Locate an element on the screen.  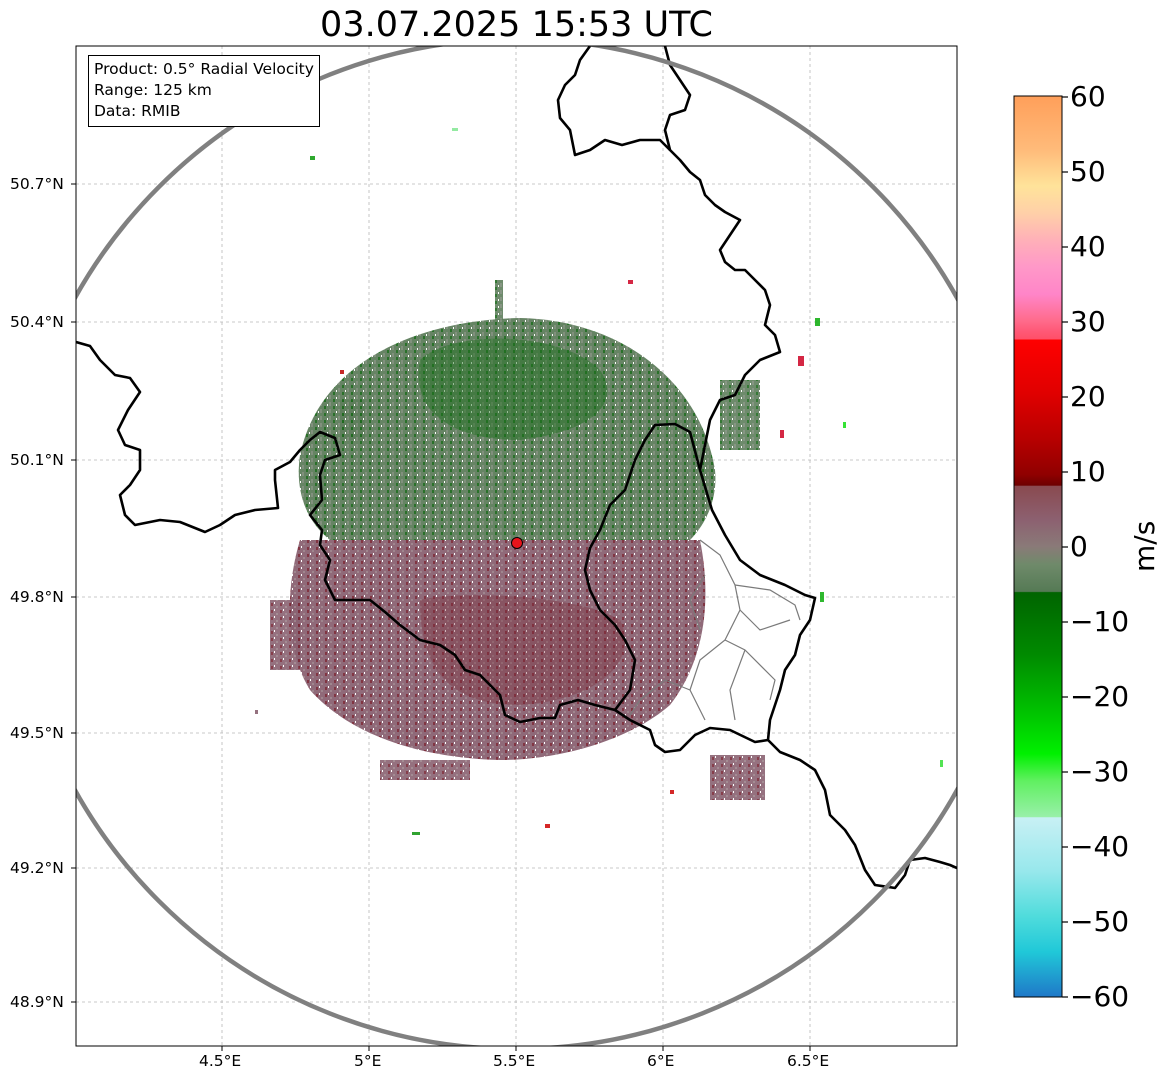
lon-label: 6°E is located at coordinates (661, 1061).